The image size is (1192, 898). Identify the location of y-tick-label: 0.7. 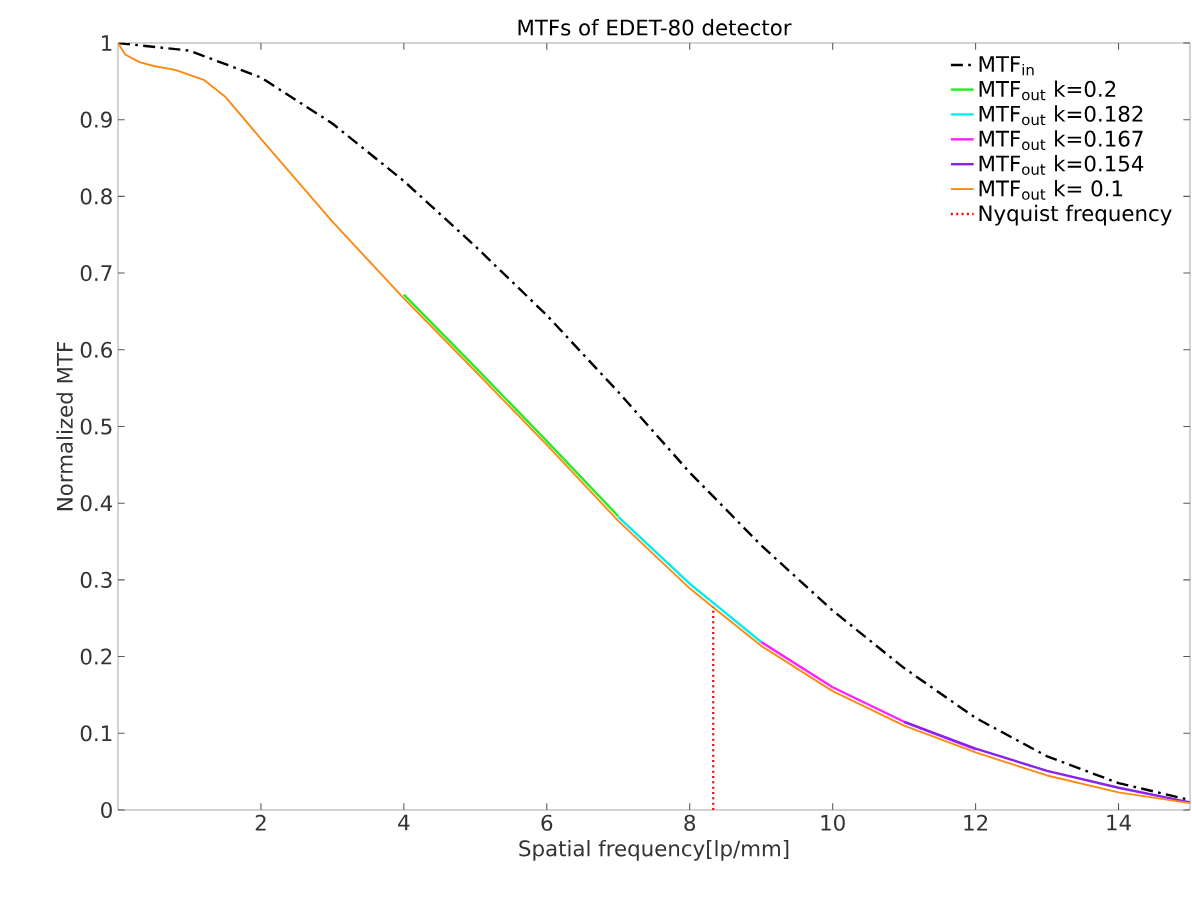
(96, 273).